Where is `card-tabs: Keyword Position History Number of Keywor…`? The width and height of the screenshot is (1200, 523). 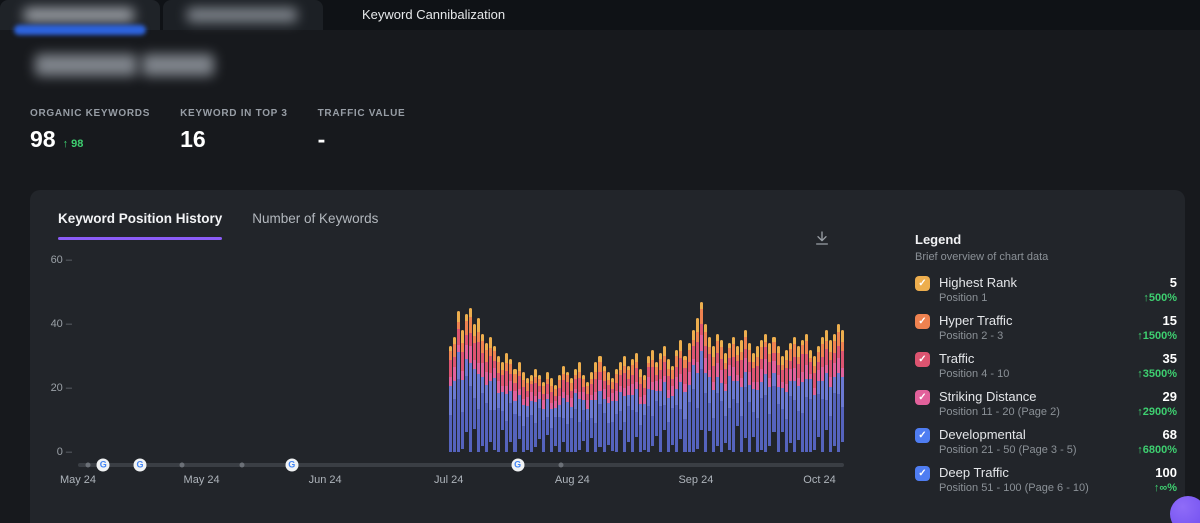
card-tabs: Keyword Position History Number of Keywor… is located at coordinates (218, 225).